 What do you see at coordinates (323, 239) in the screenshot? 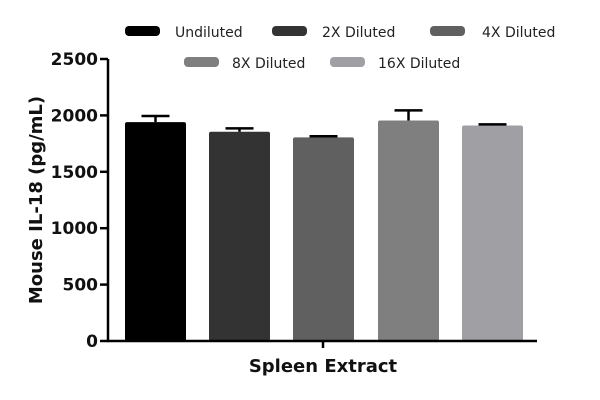
I see `bar-4x-diluted` at bounding box center [323, 239].